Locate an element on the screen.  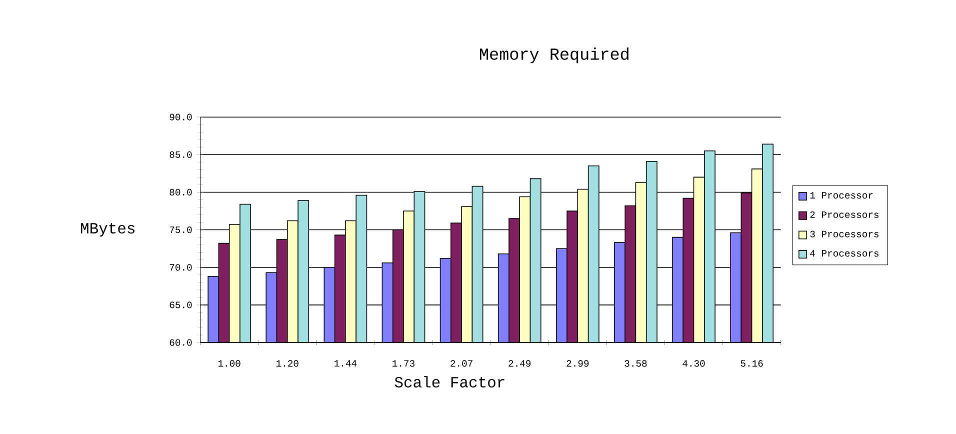
y-tick-label: 60.0 is located at coordinates (181, 342).